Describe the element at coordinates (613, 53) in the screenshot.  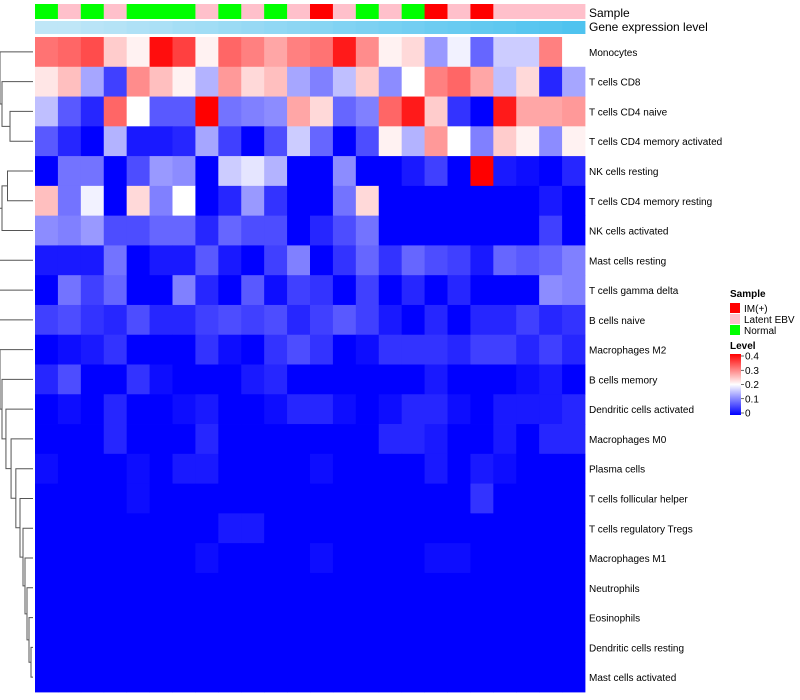
I see `row-label: Monocytes` at that location.